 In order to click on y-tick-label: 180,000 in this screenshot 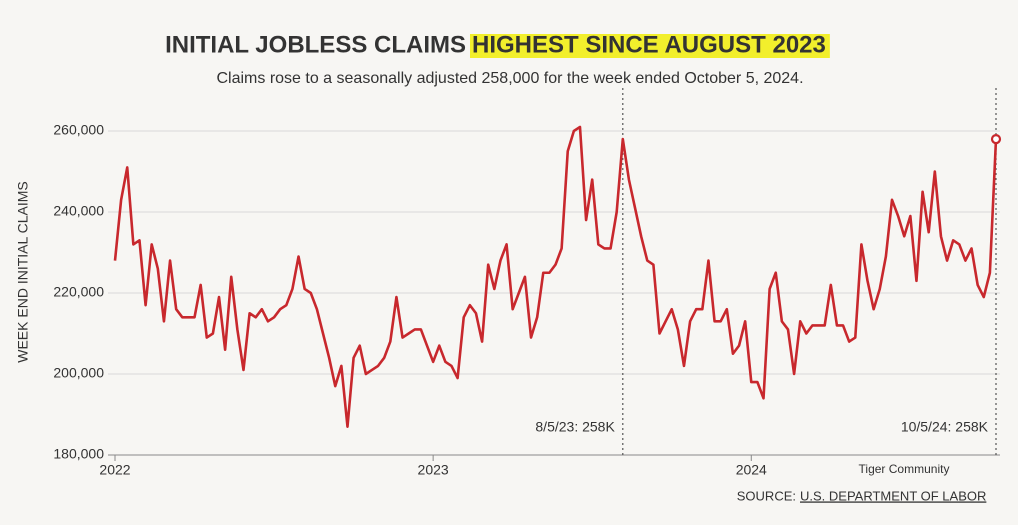, I will do `click(78, 454)`.